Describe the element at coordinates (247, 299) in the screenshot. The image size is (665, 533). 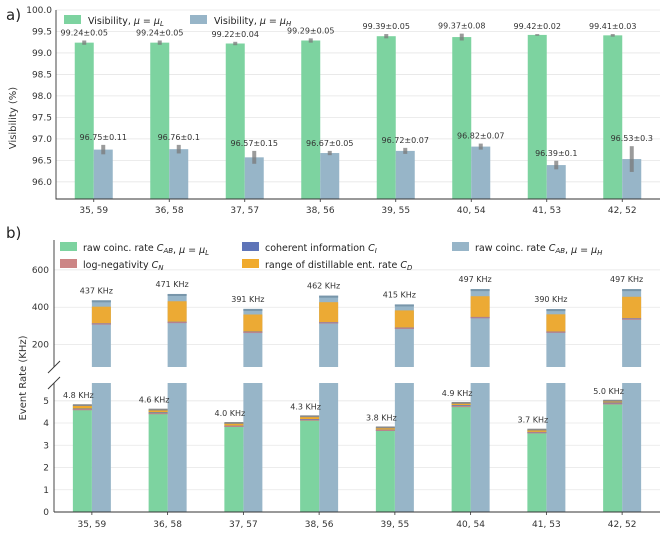
I see `panel-b-upper-data-label: 391 KHz` at that location.